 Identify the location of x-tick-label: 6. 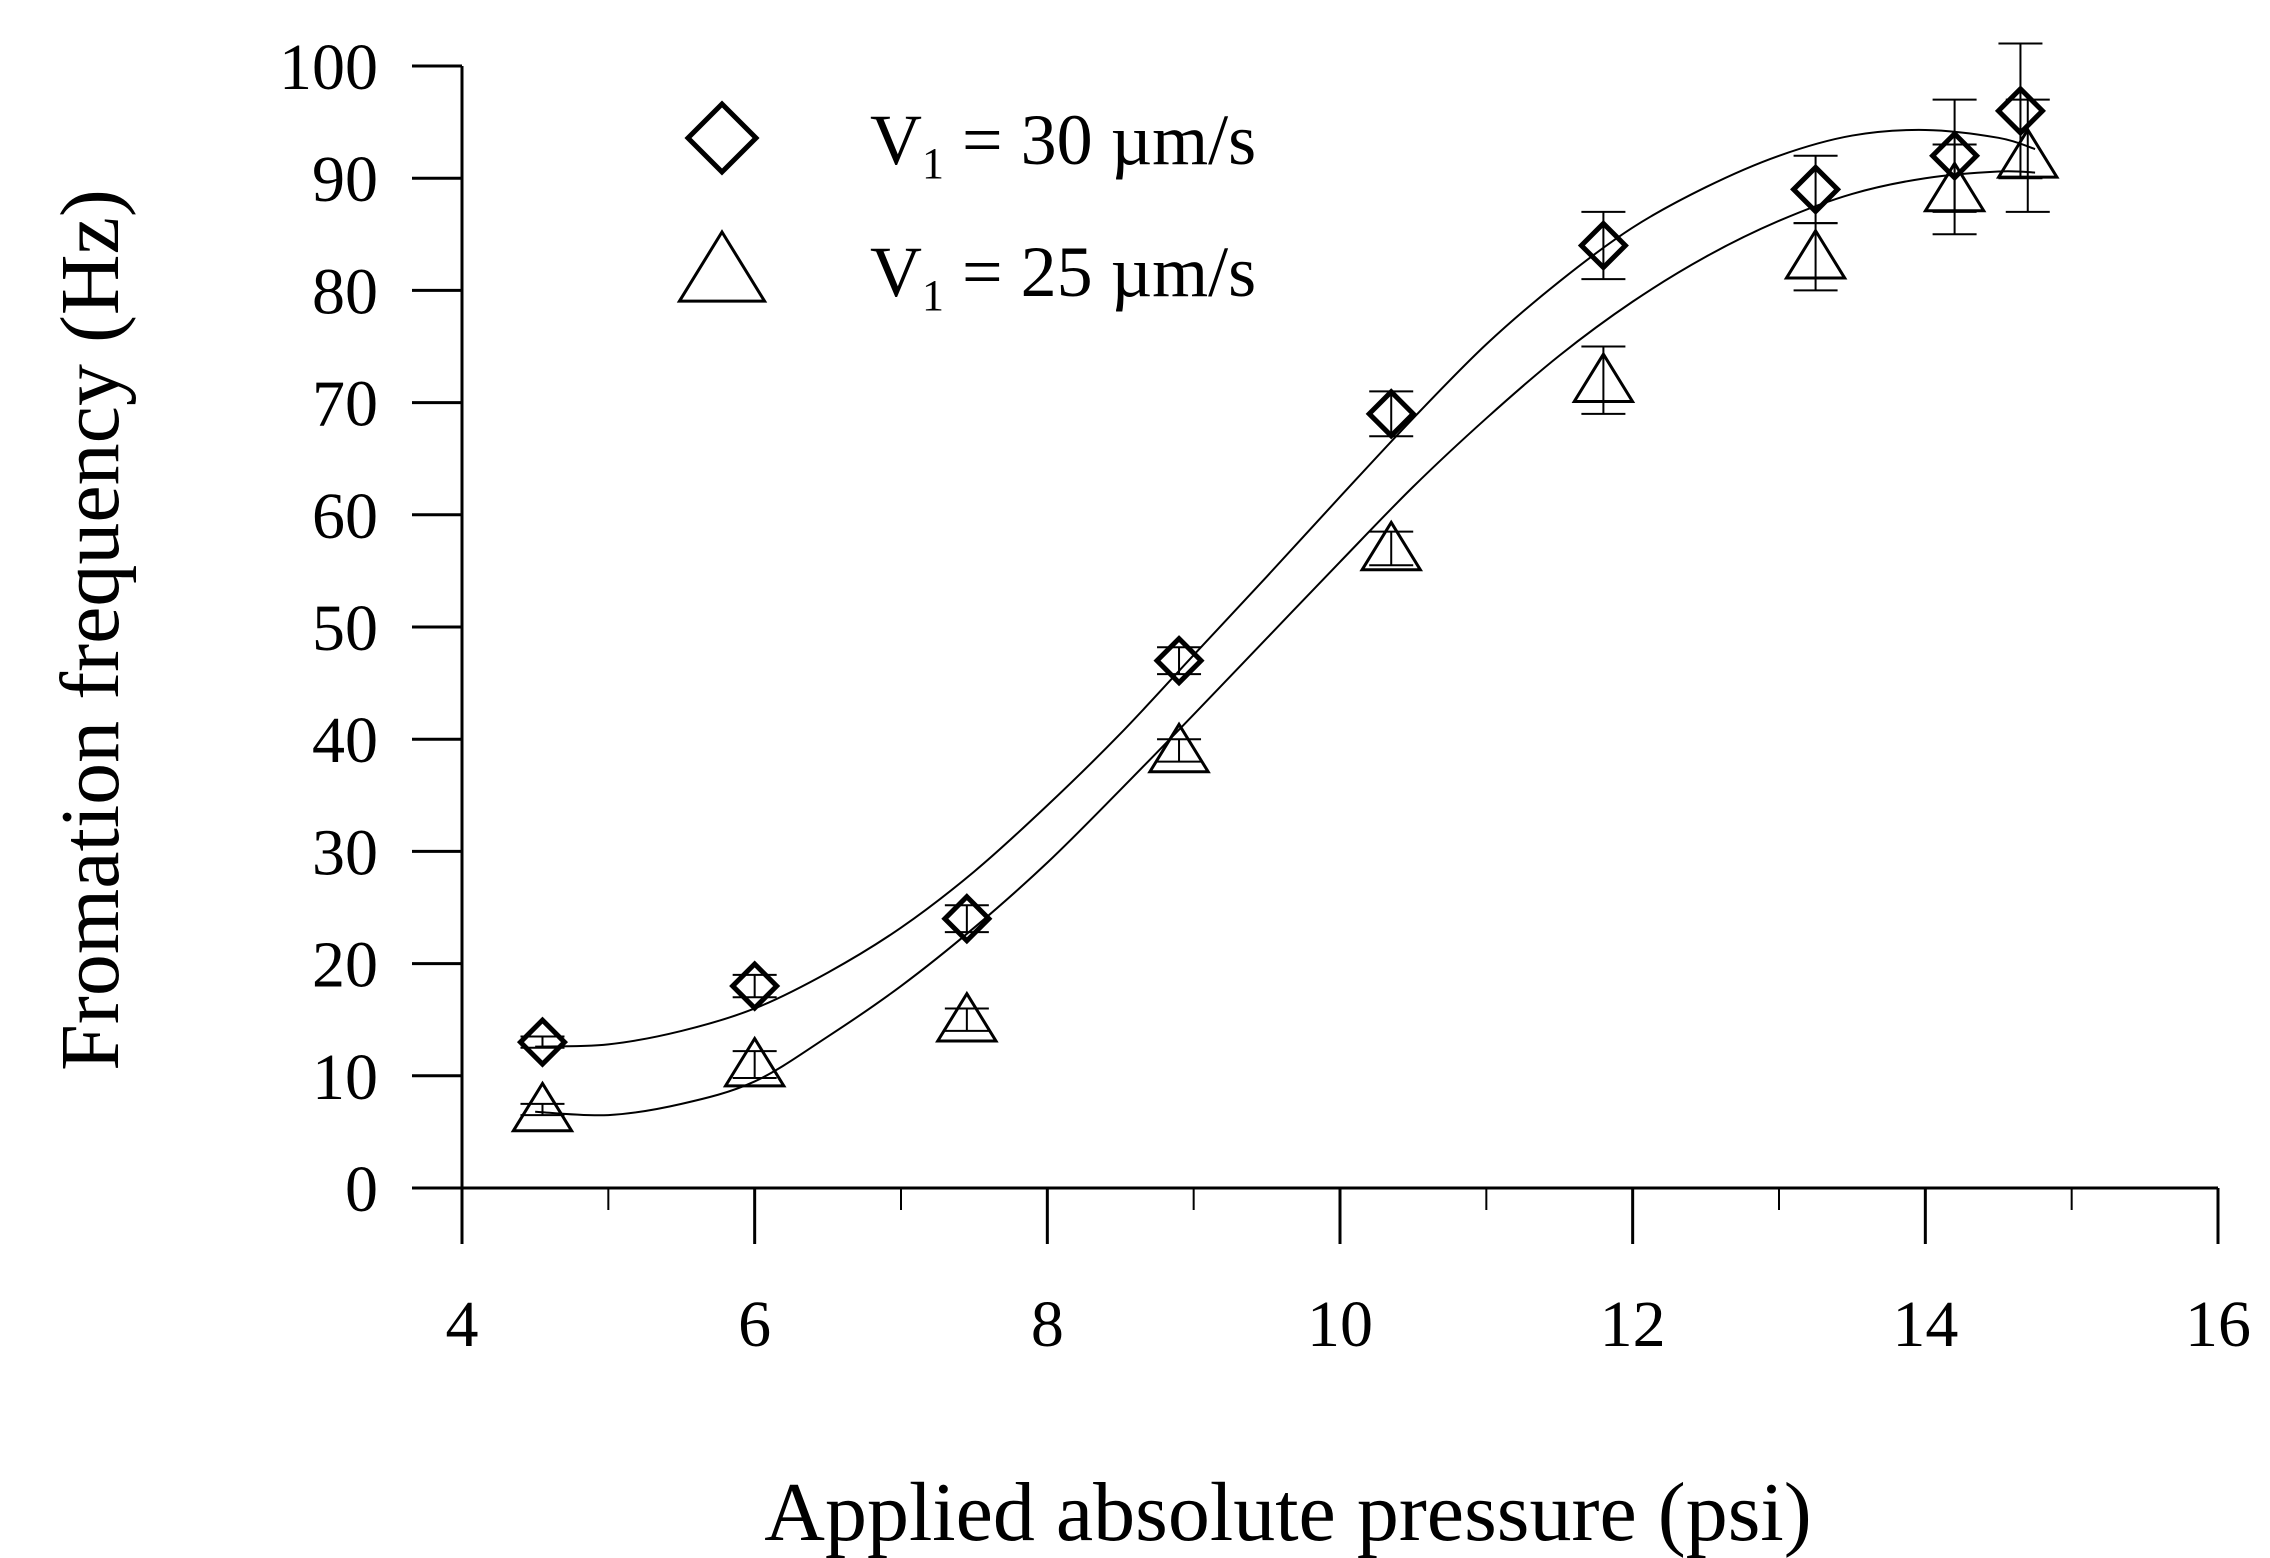
(754, 1324).